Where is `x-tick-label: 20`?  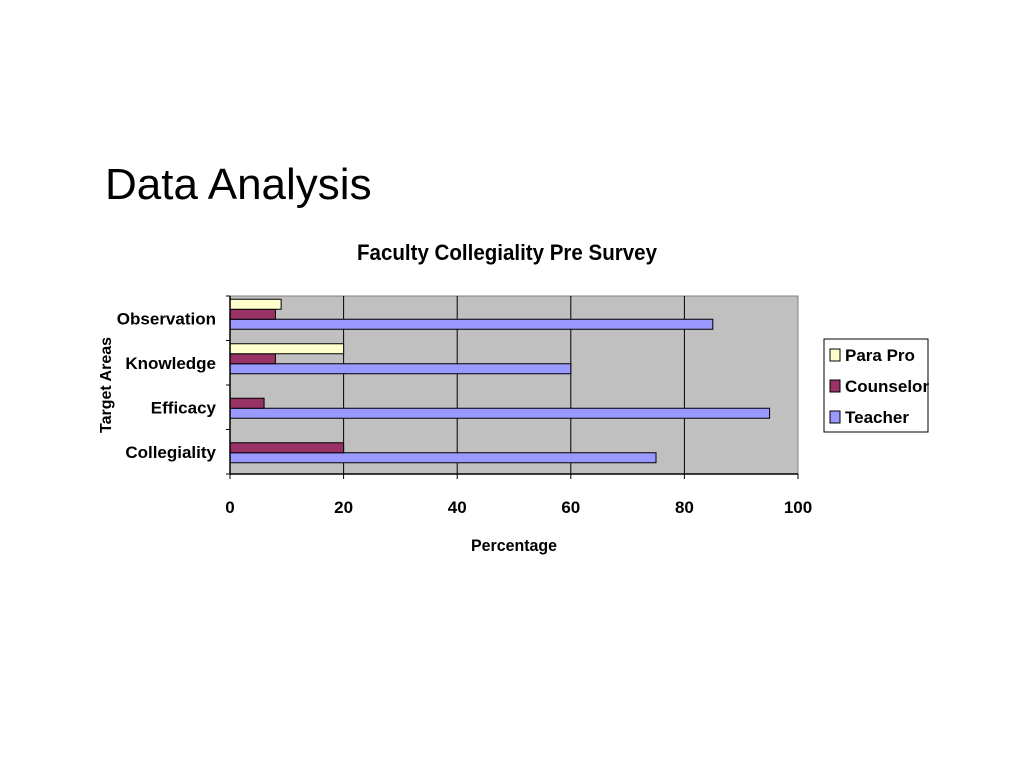 x-tick-label: 20 is located at coordinates (343, 507).